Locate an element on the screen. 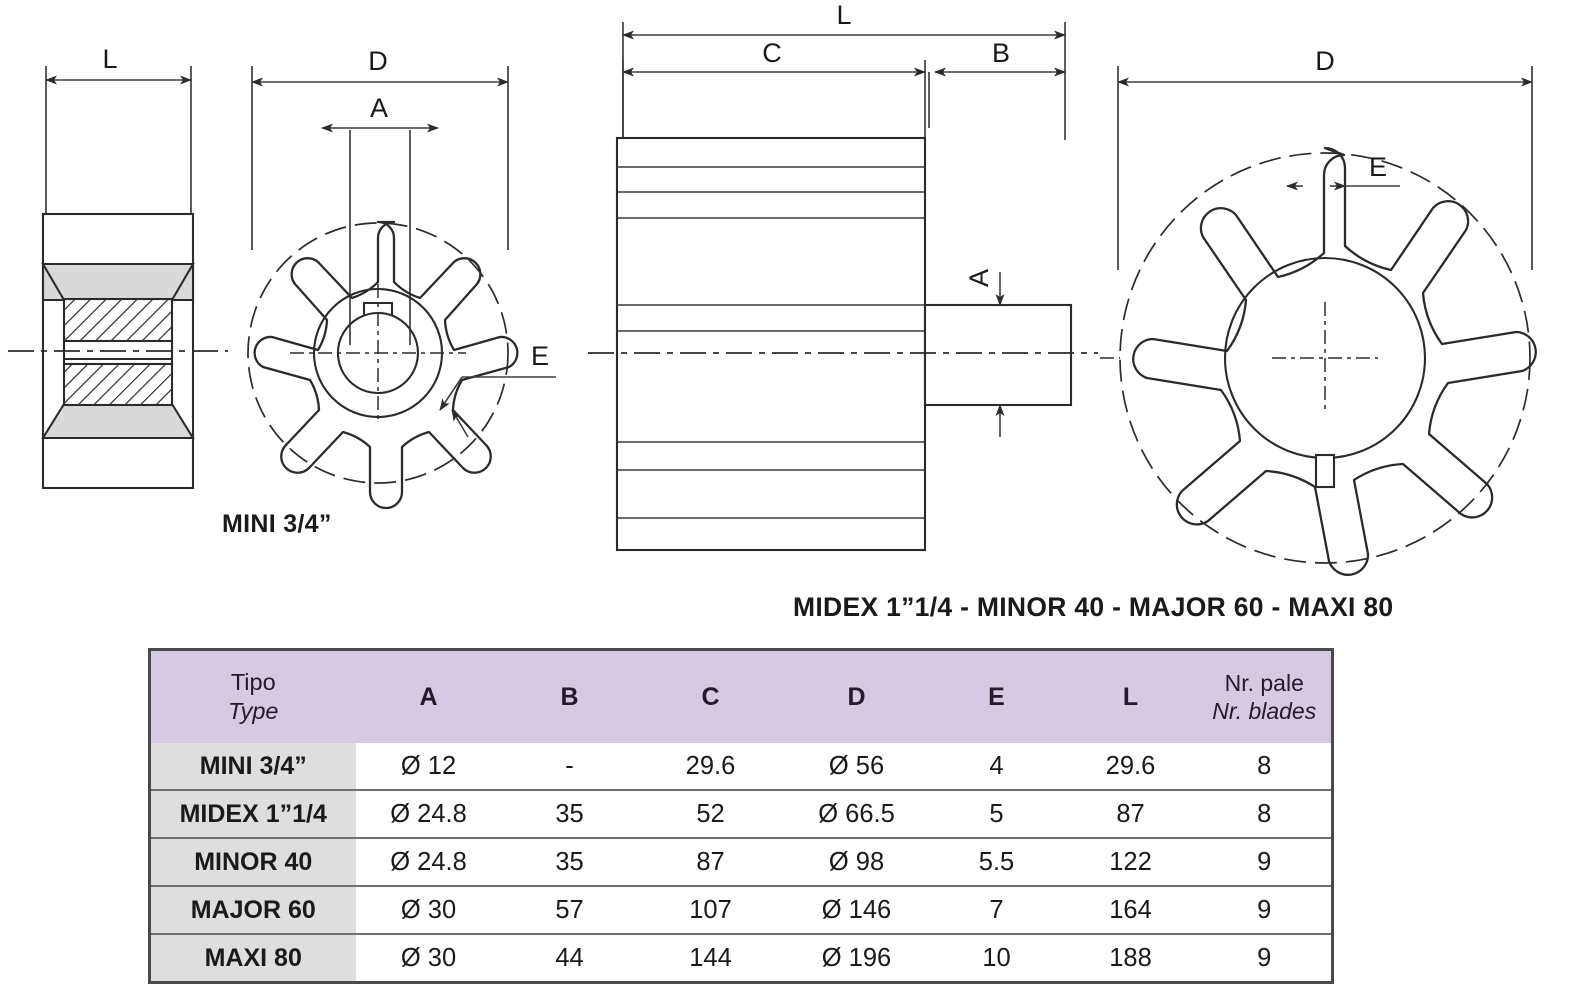 The image size is (1586, 1000). cell-b: 44 is located at coordinates (569, 958).